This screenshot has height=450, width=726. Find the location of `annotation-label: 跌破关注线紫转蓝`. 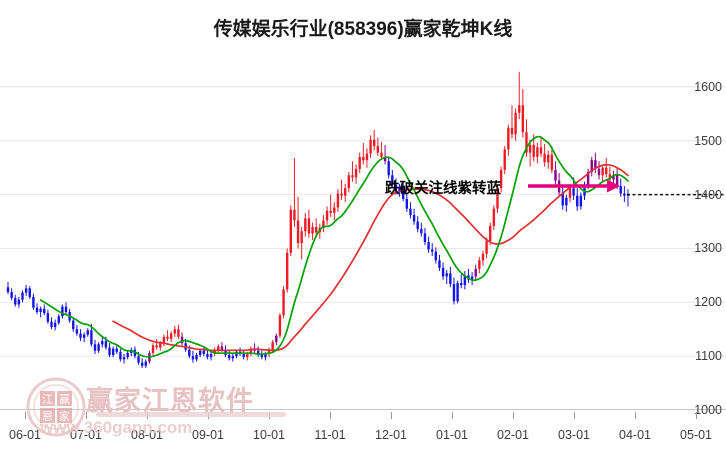

annotation-label: 跌破关注线紫转蓝 is located at coordinates (443, 189).